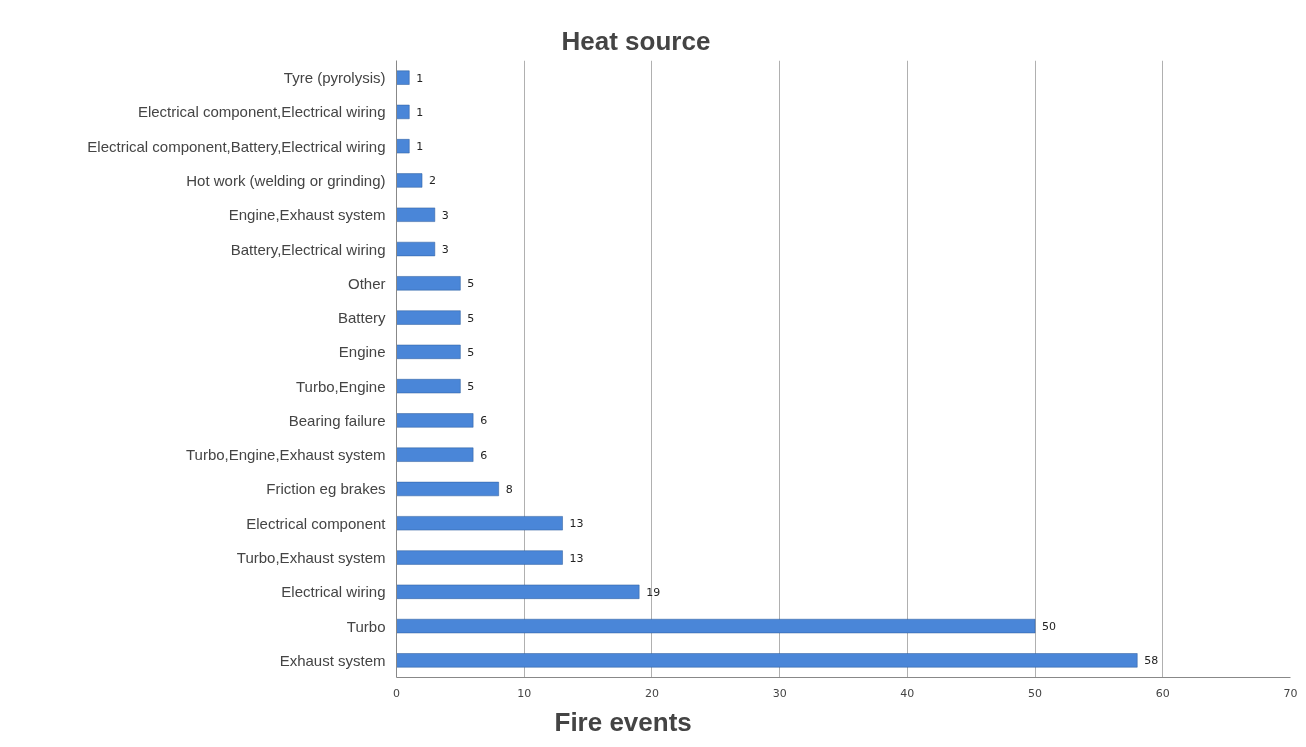  What do you see at coordinates (361, 318) in the screenshot?
I see `y-tick-label: Battery` at bounding box center [361, 318].